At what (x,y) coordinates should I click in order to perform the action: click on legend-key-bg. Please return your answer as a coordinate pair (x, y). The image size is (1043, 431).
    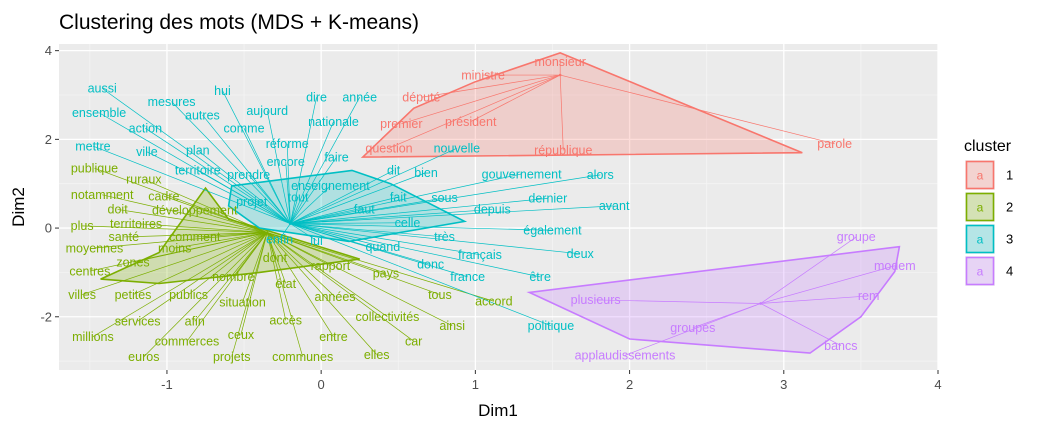
    Looking at the image, I should click on (980, 175).